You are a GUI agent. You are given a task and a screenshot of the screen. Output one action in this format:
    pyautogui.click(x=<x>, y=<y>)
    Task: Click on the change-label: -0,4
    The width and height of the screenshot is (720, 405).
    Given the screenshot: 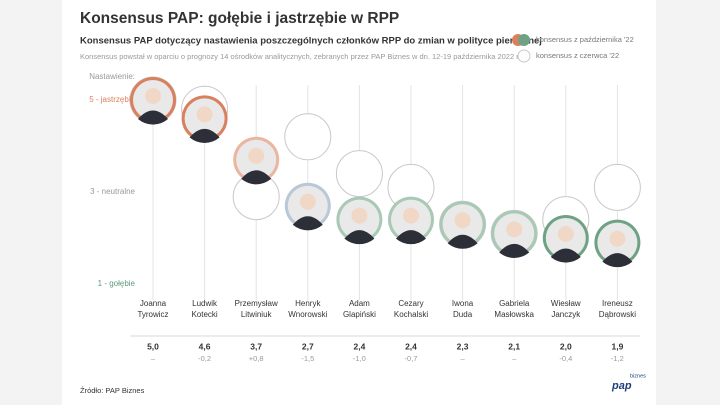 What is the action you would take?
    pyautogui.click(x=565, y=358)
    